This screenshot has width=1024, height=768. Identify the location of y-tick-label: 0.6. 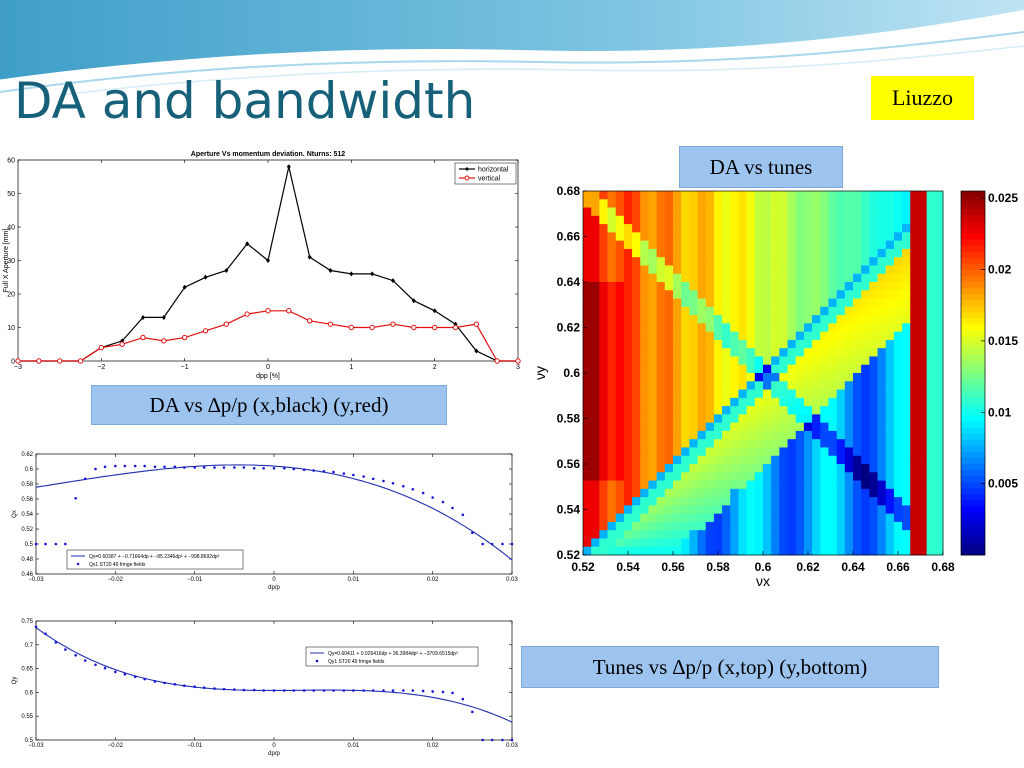
(29, 693).